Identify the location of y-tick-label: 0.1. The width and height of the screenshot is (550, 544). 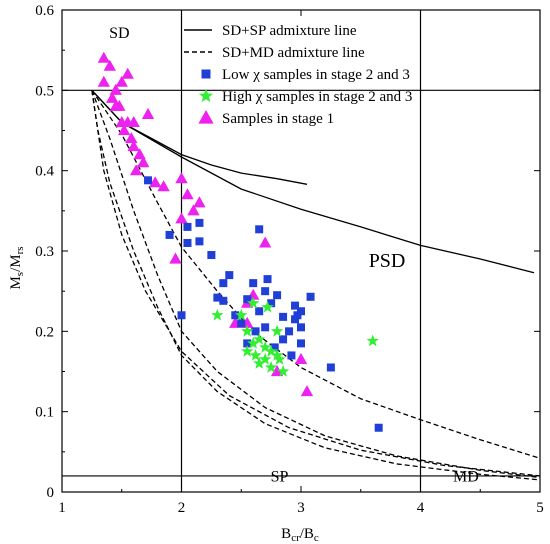
(44, 413).